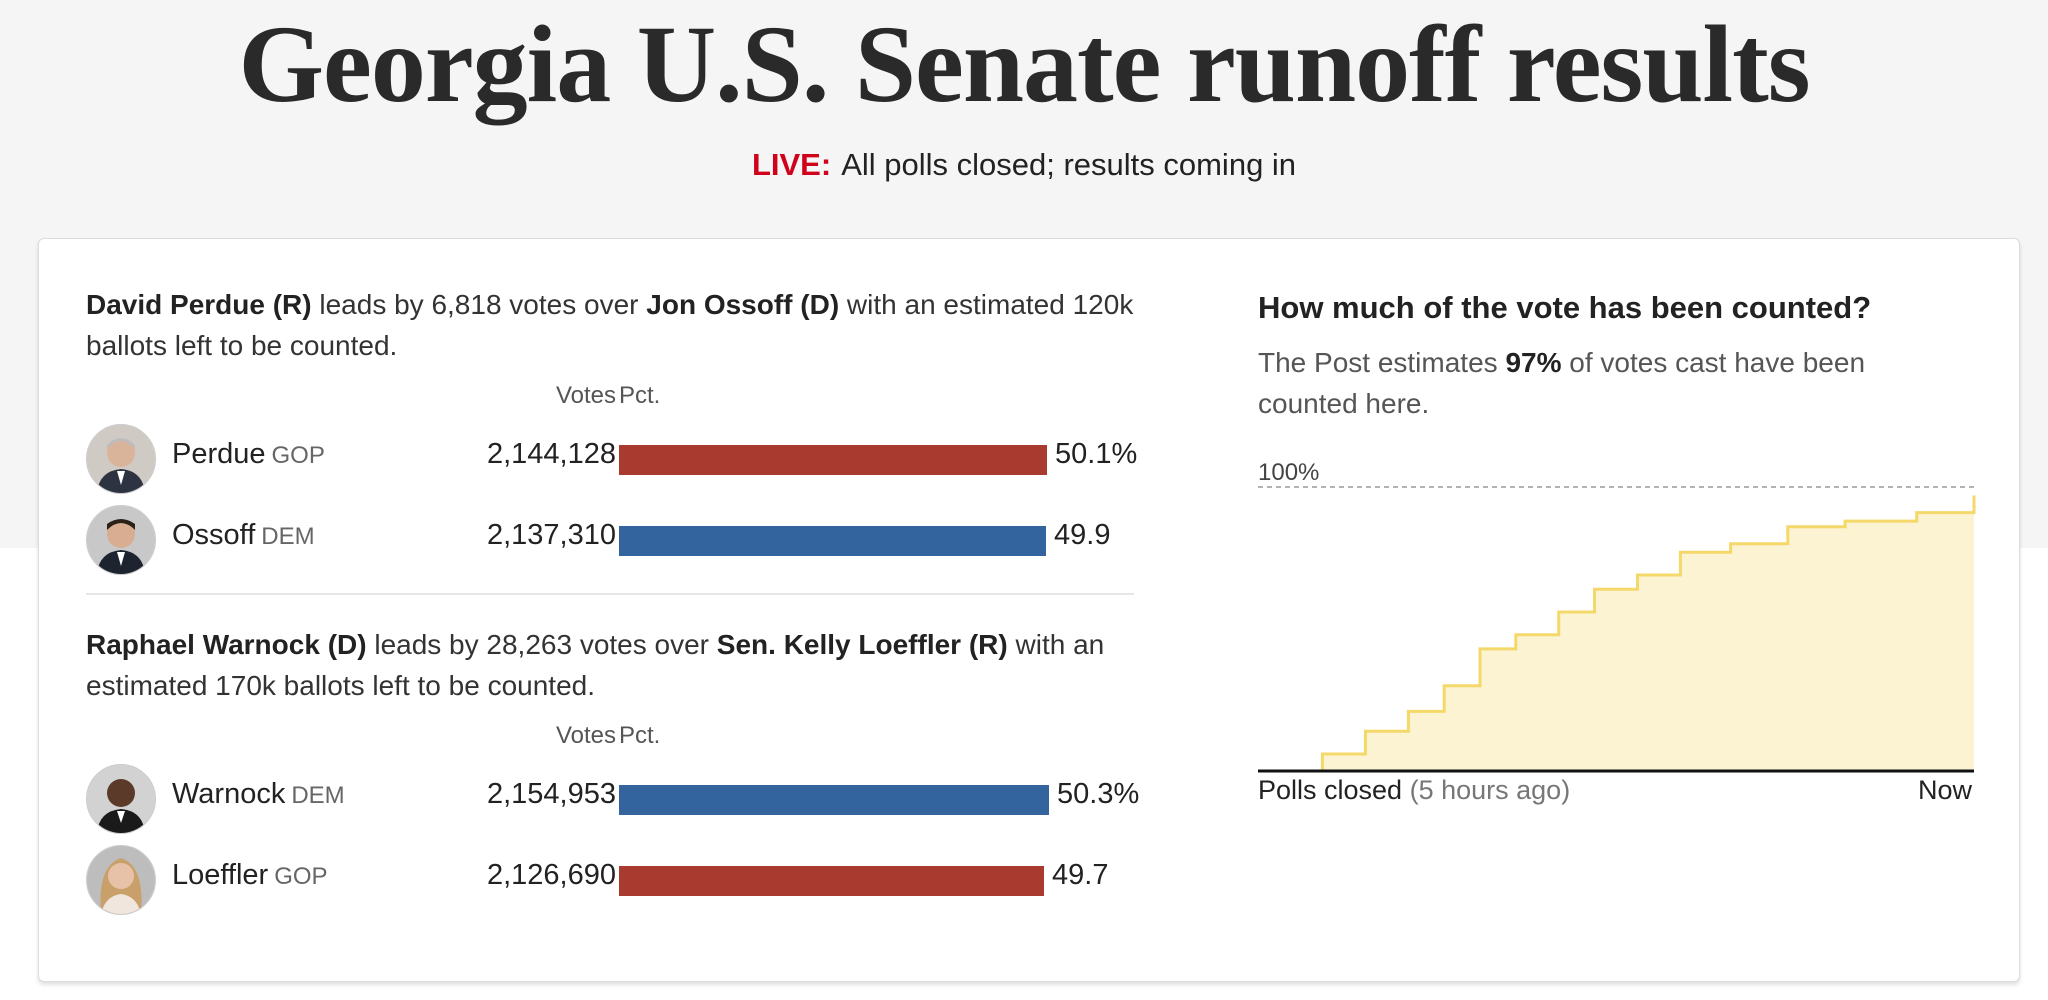  I want to click on candidate-row: Perdue GOP 2,144,128 50.1%, so click(612, 458).